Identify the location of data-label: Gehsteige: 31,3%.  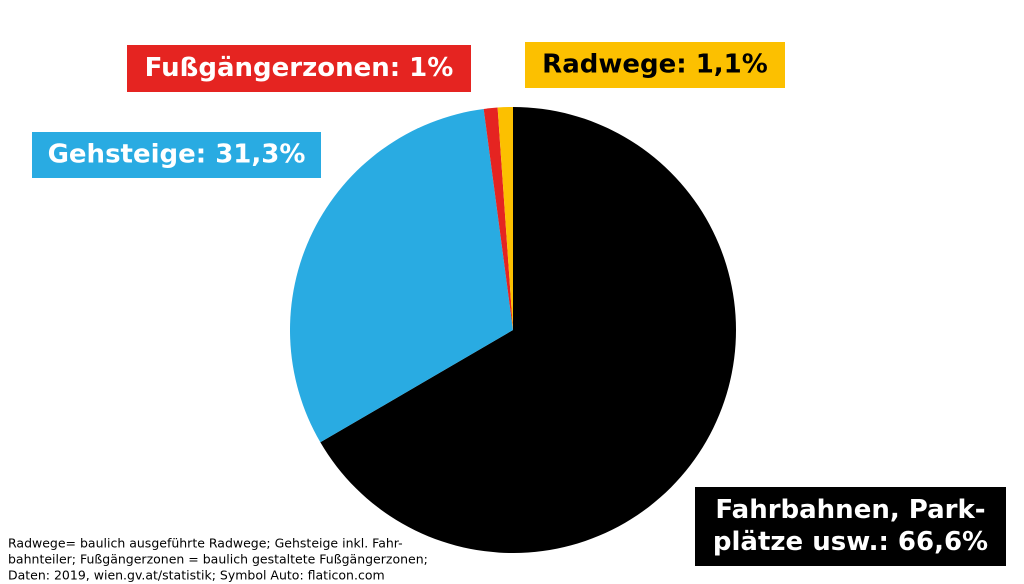
(177, 155).